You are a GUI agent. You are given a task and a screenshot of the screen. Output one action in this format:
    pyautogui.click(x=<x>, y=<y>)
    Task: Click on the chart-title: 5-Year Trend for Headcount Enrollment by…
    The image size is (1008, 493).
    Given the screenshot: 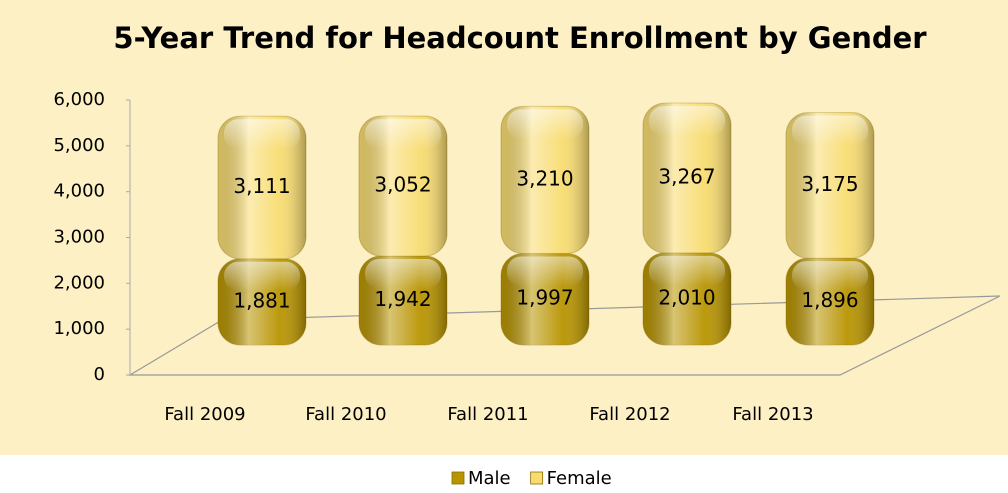 What is the action you would take?
    pyautogui.click(x=520, y=38)
    